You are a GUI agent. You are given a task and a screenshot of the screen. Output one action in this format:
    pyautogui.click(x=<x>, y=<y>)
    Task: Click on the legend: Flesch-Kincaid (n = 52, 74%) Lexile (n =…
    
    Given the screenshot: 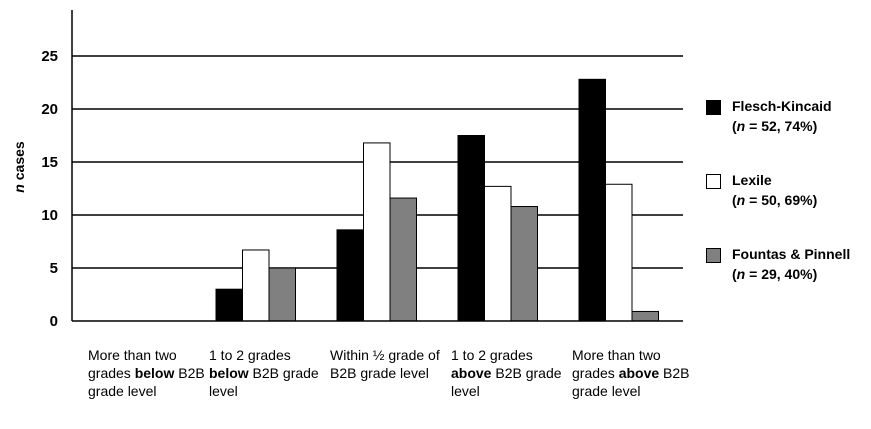 What is the action you would take?
    pyautogui.click(x=788, y=207)
    